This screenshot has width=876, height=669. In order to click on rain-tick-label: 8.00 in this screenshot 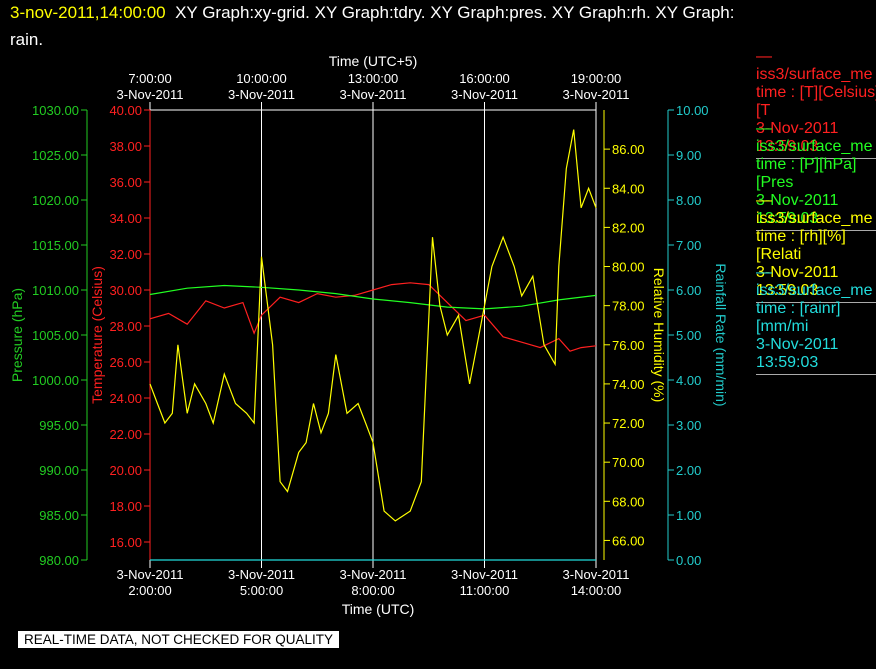, I will do `click(688, 200)`.